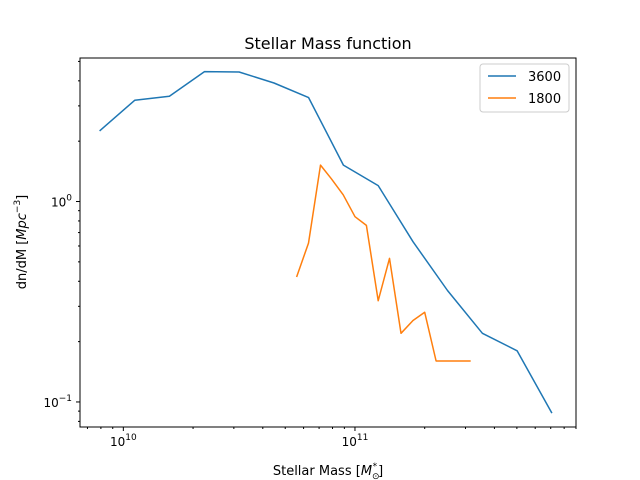  What do you see at coordinates (123, 441) in the screenshot?
I see `x-tick-label: 1010` at bounding box center [123, 441].